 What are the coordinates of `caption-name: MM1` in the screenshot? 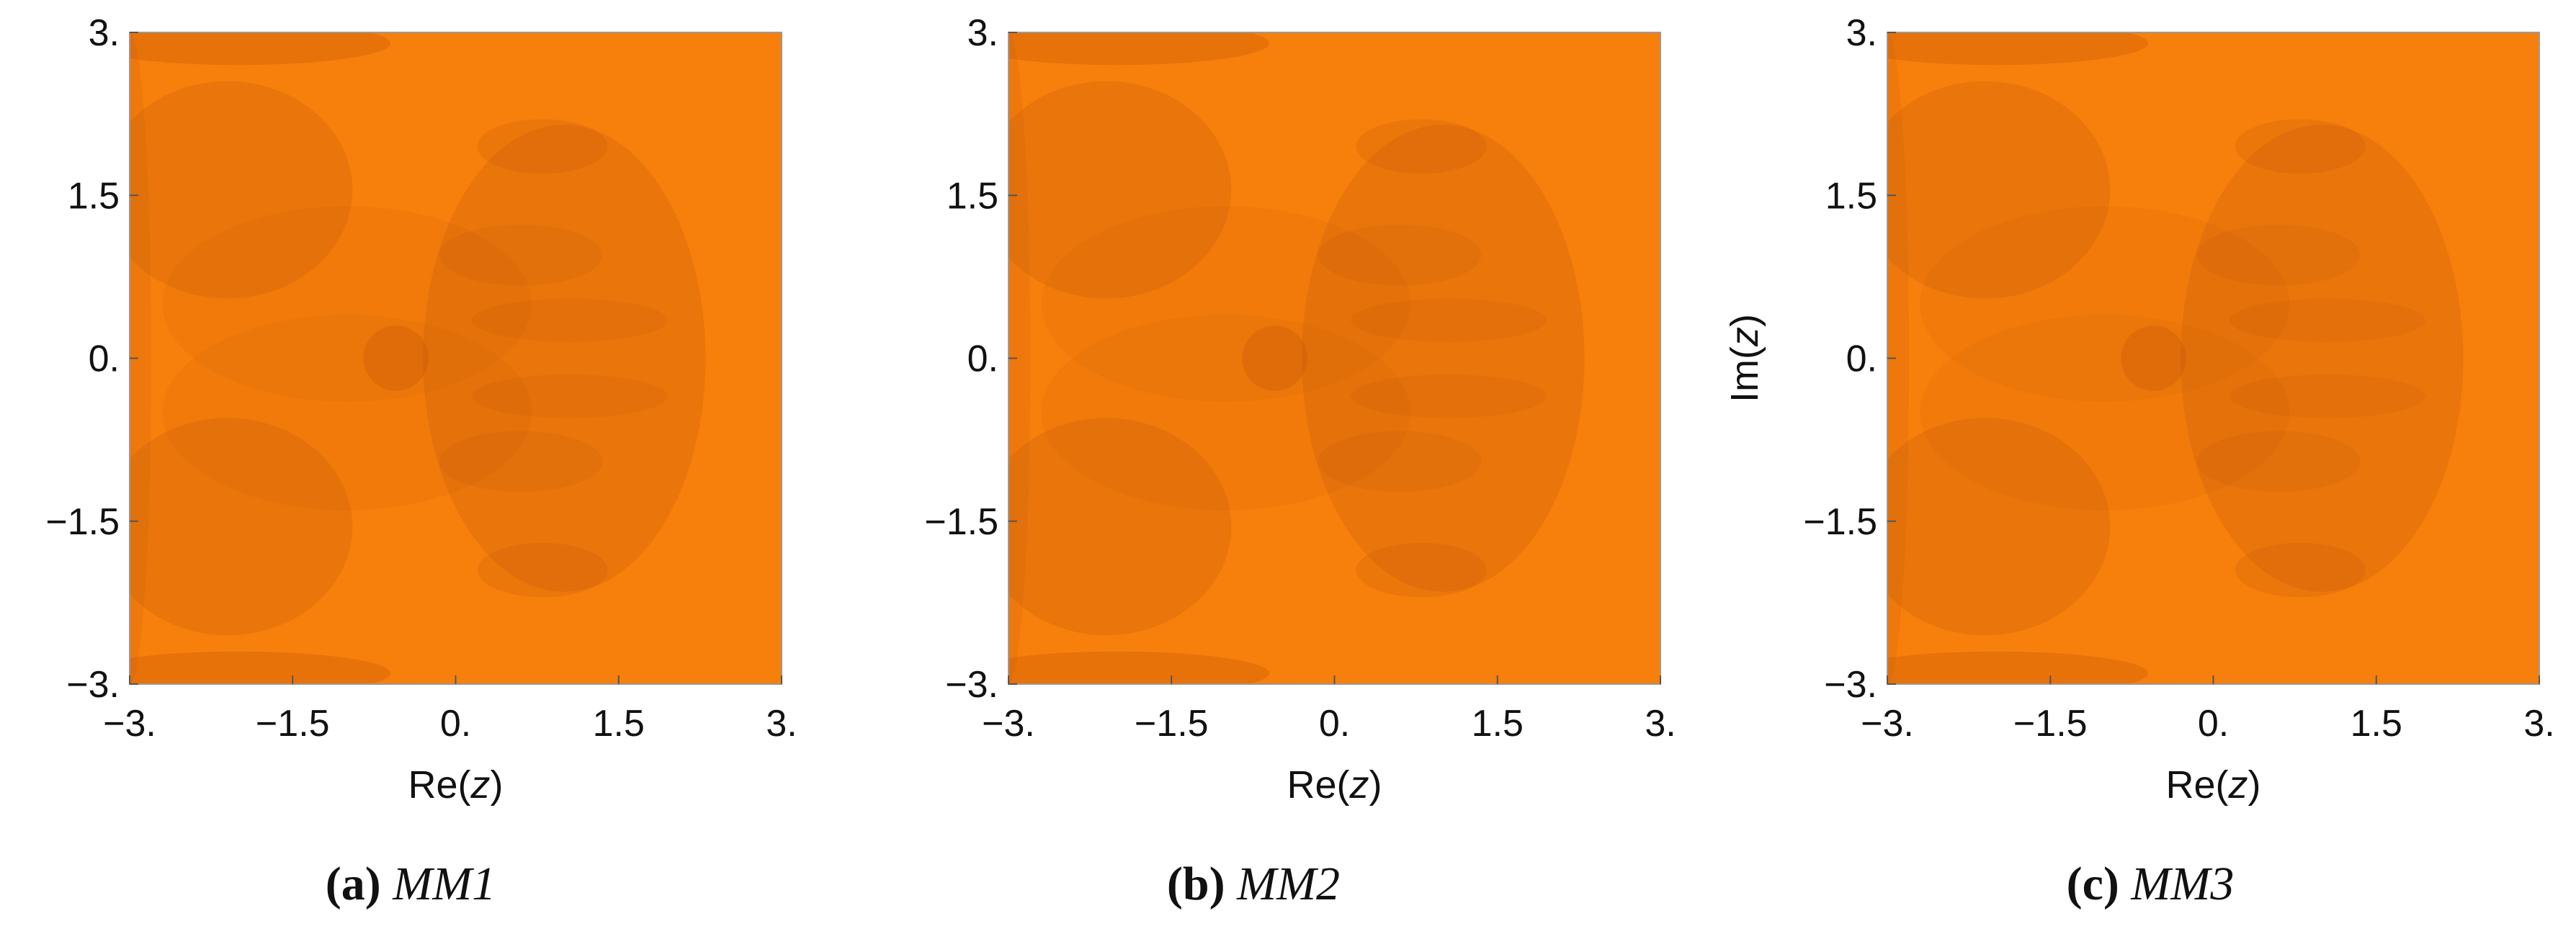 It's located at (444, 884).